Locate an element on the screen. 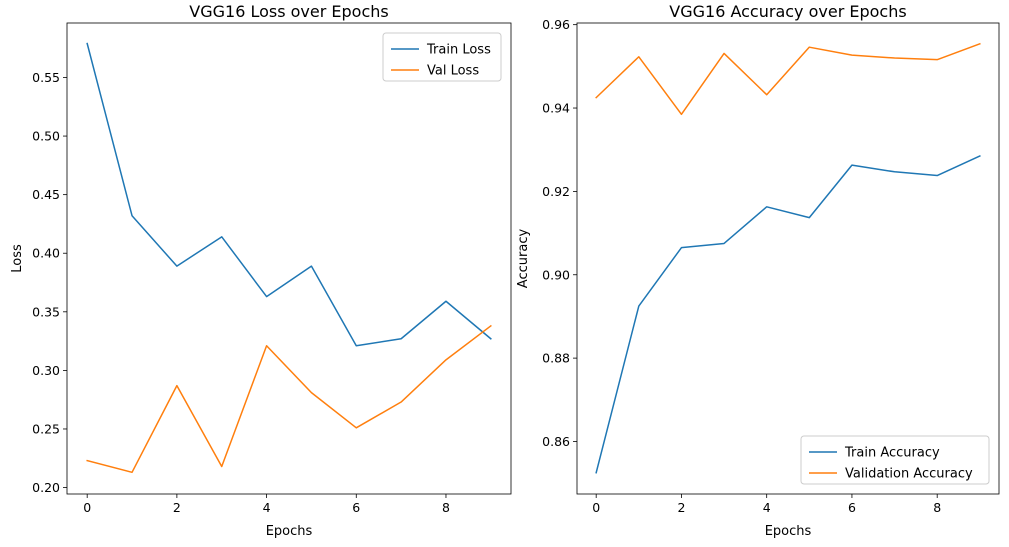 The height and width of the screenshot is (547, 1009). legend: Train Accuracy Validation Accuracy is located at coordinates (895, 460).